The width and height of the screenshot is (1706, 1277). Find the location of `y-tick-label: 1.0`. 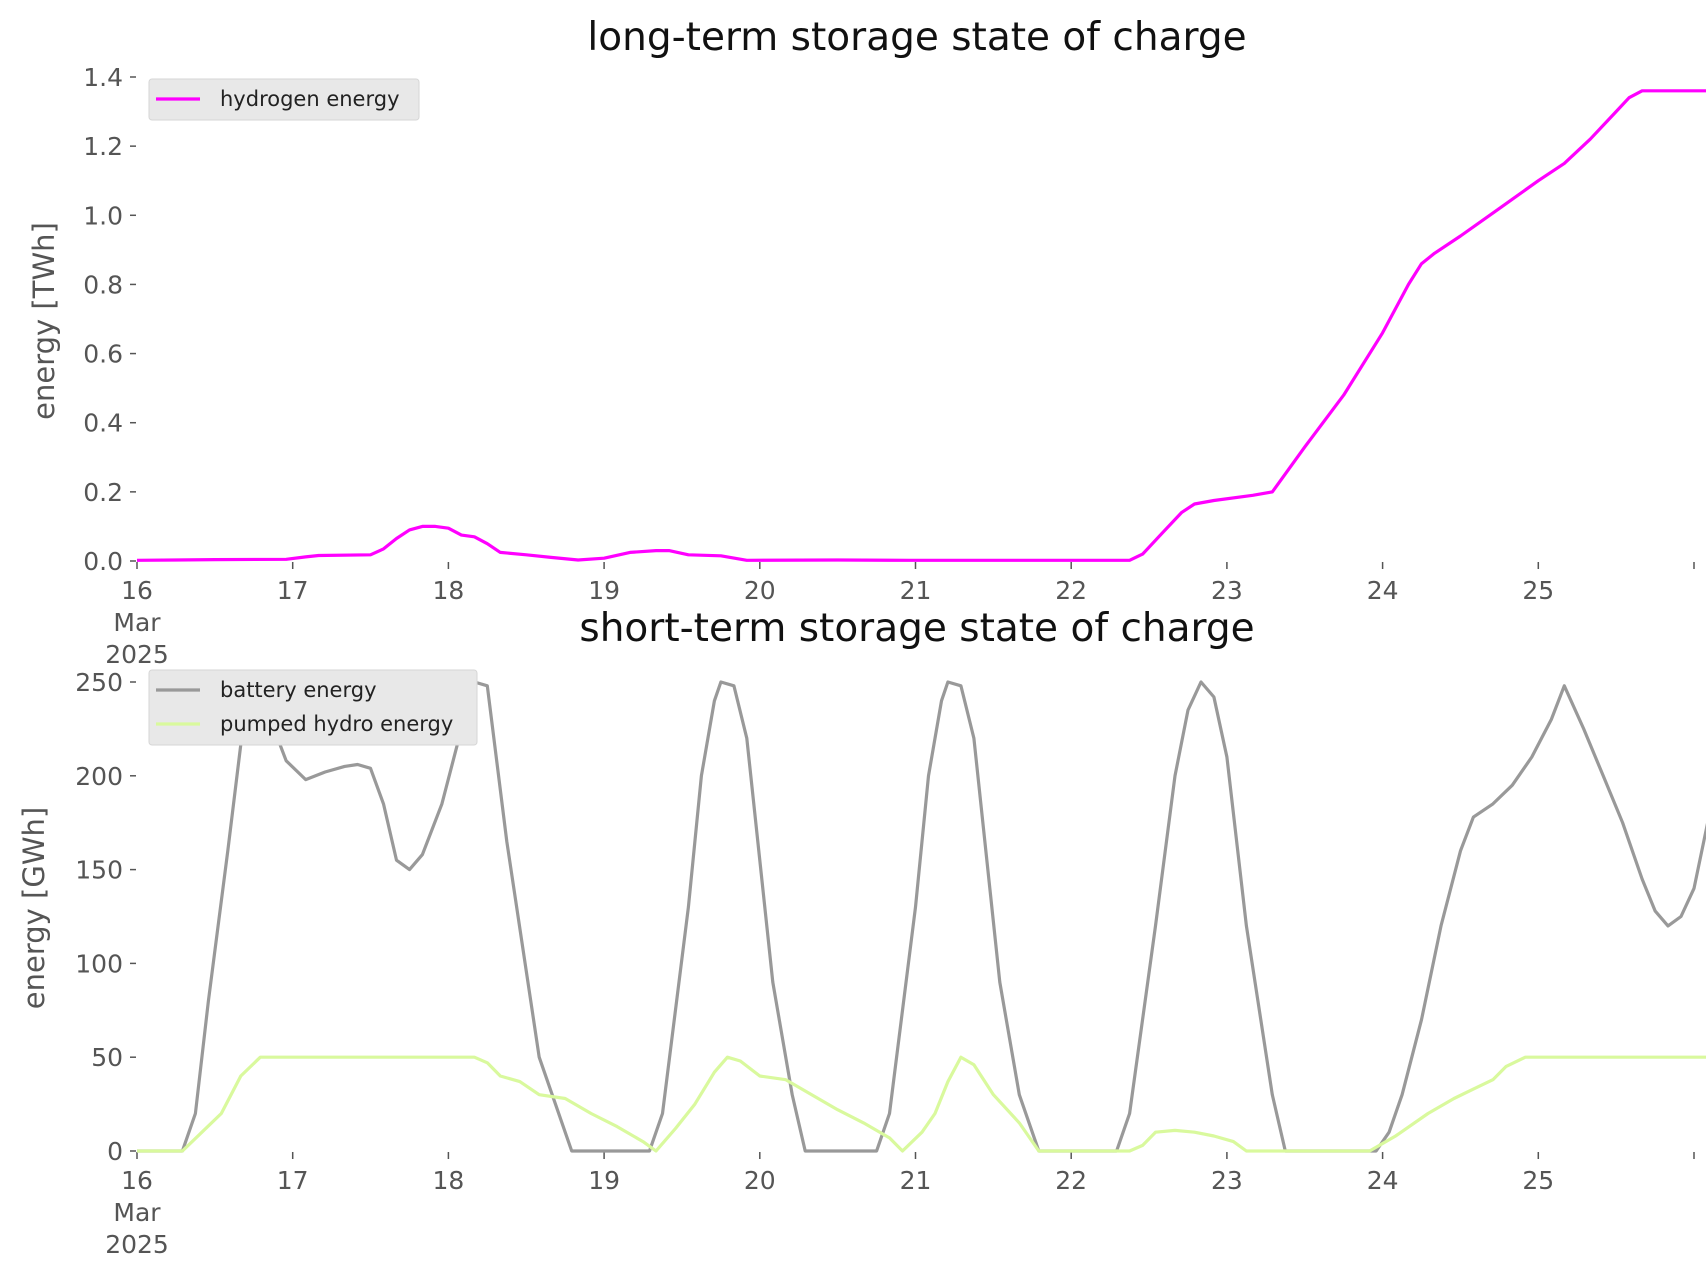

y-tick-label: 1.0 is located at coordinates (103, 215).